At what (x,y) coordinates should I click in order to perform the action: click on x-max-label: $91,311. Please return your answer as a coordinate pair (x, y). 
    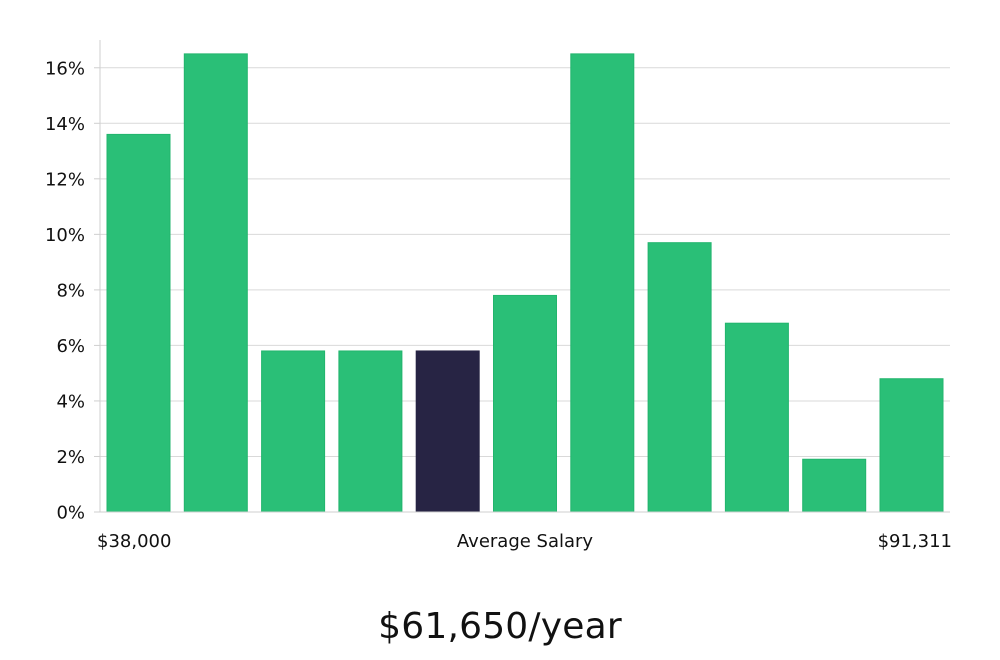
    Looking at the image, I should click on (915, 541).